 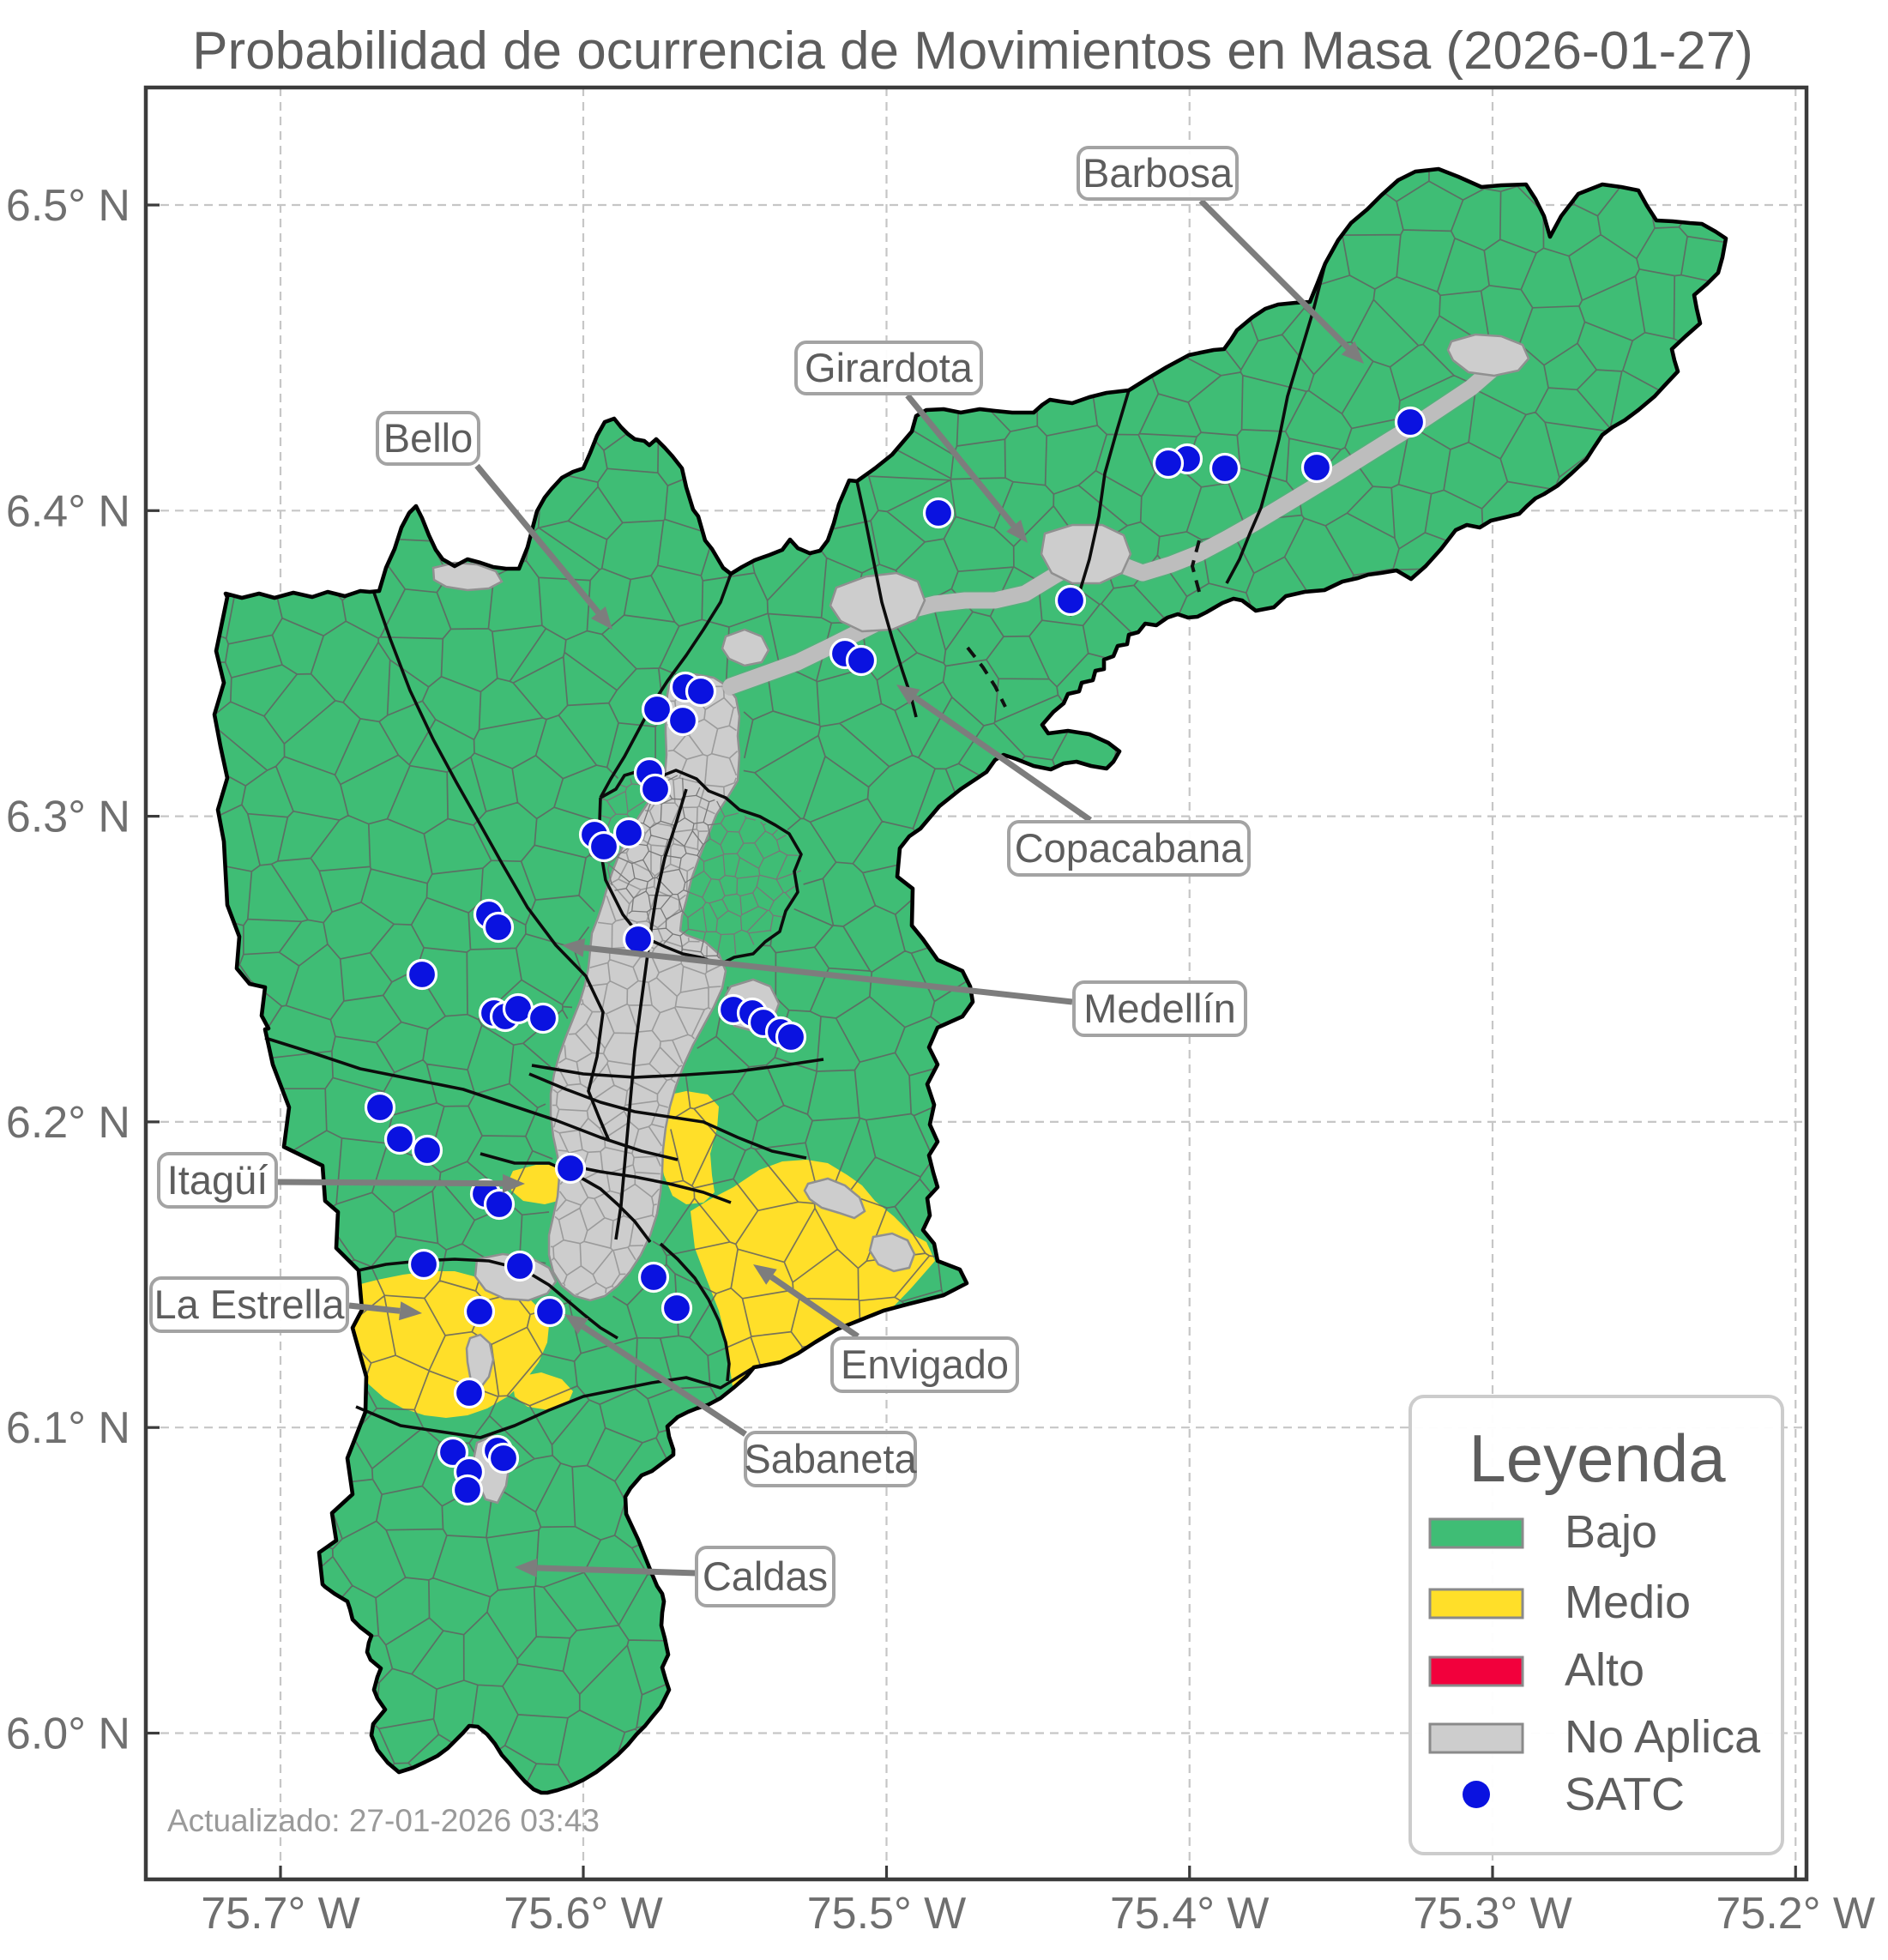 I want to click on svg-text: Bello, so click(x=428, y=438).